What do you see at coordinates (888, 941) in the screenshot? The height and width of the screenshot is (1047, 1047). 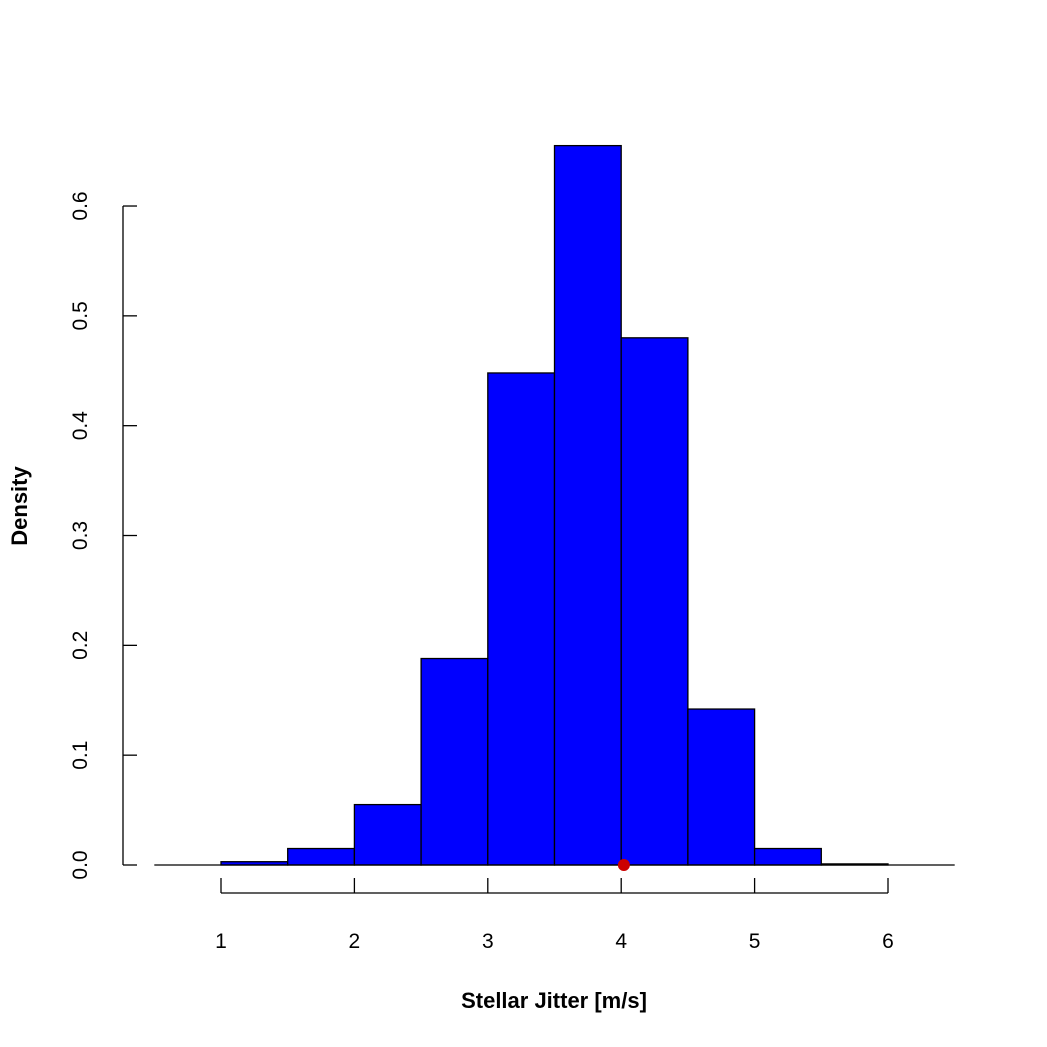 I see `x-tick-label: 6` at bounding box center [888, 941].